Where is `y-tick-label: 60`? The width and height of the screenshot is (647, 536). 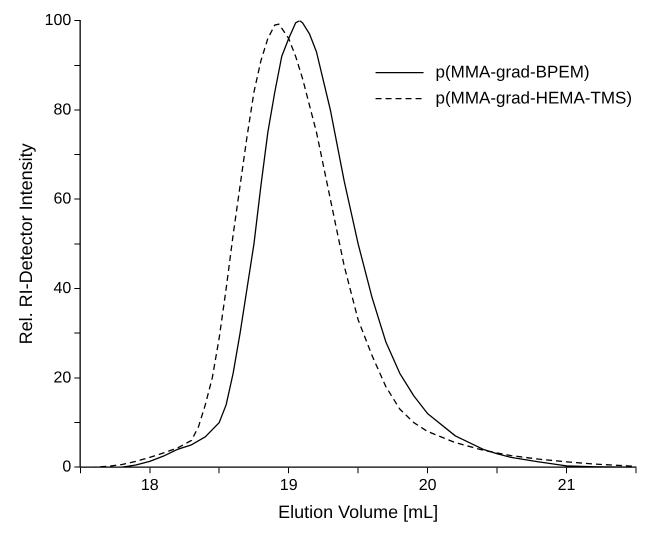 y-tick-label: 60 is located at coordinates (63, 199).